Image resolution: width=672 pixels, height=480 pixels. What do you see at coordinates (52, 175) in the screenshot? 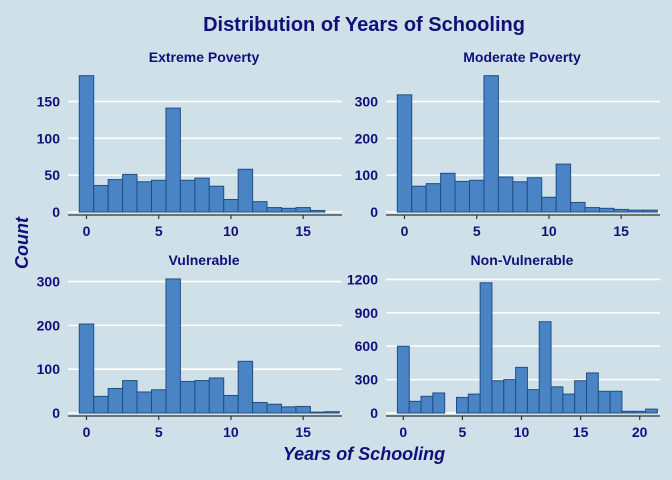
I see `y-tick-label: 50` at bounding box center [52, 175].